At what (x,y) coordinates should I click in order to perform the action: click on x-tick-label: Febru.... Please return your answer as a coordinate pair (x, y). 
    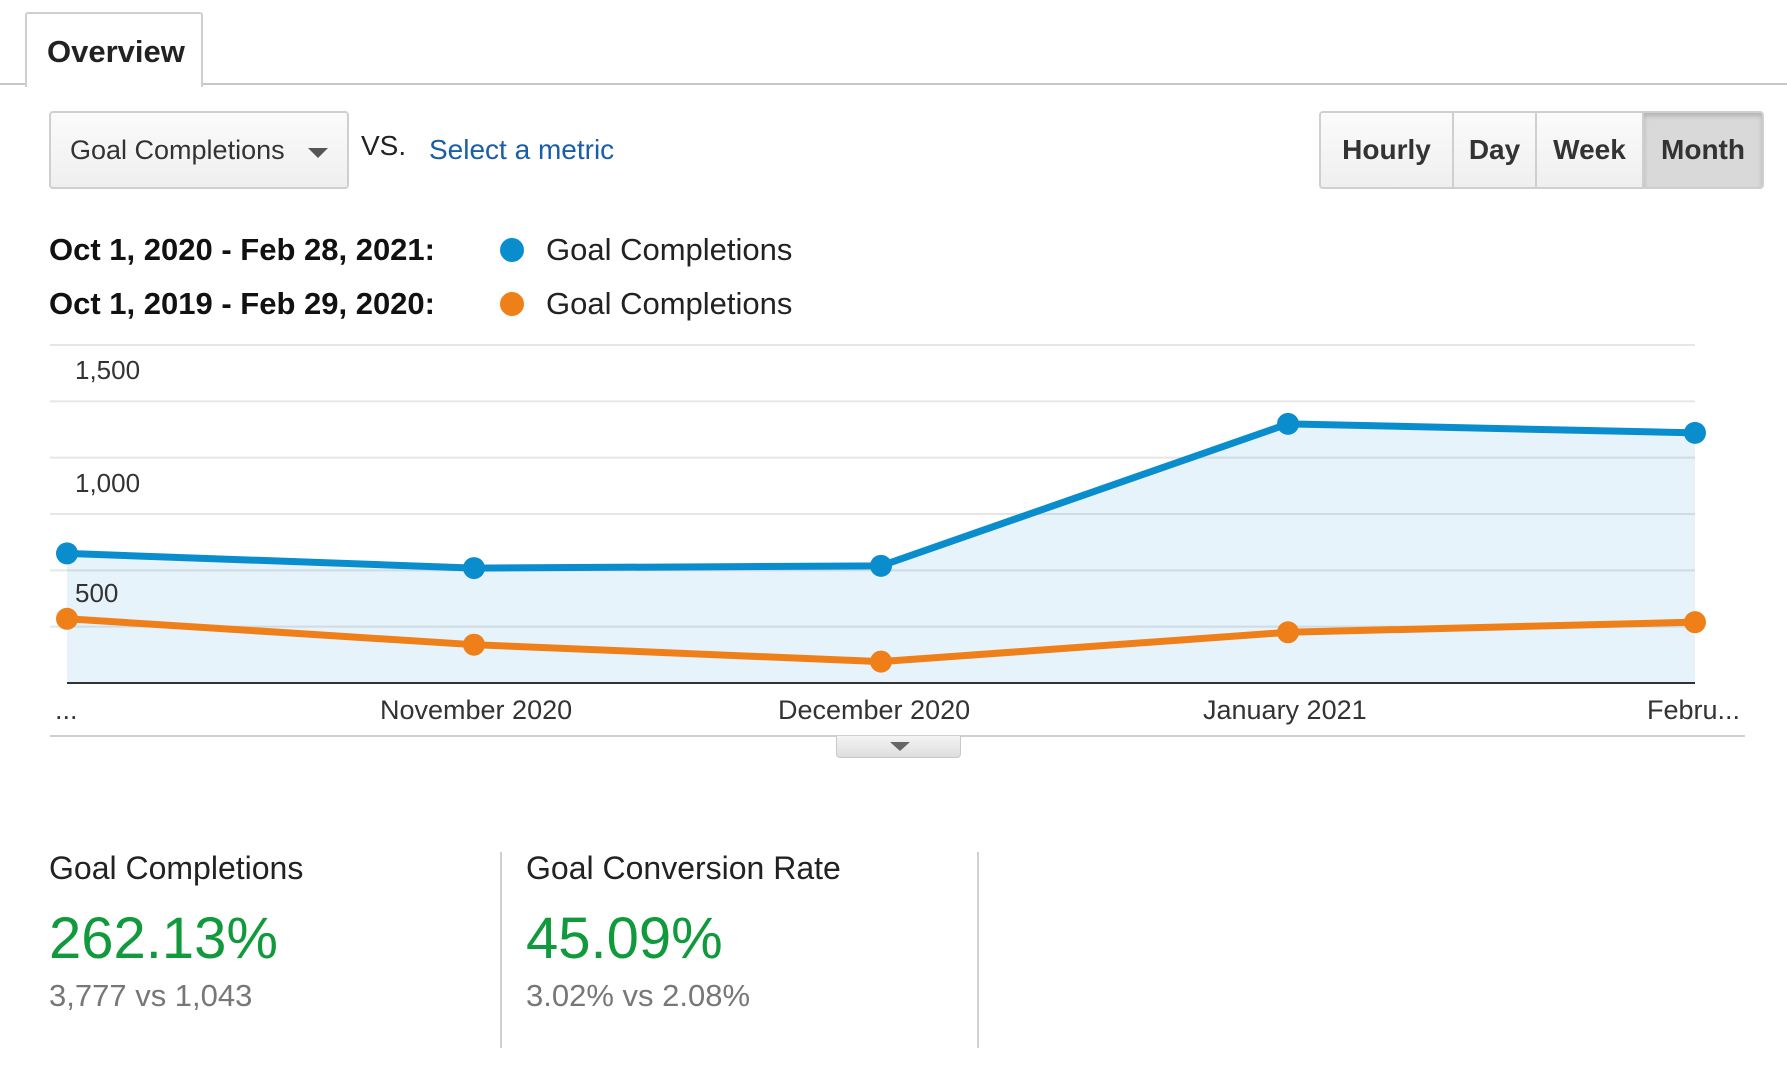
    Looking at the image, I should click on (1694, 710).